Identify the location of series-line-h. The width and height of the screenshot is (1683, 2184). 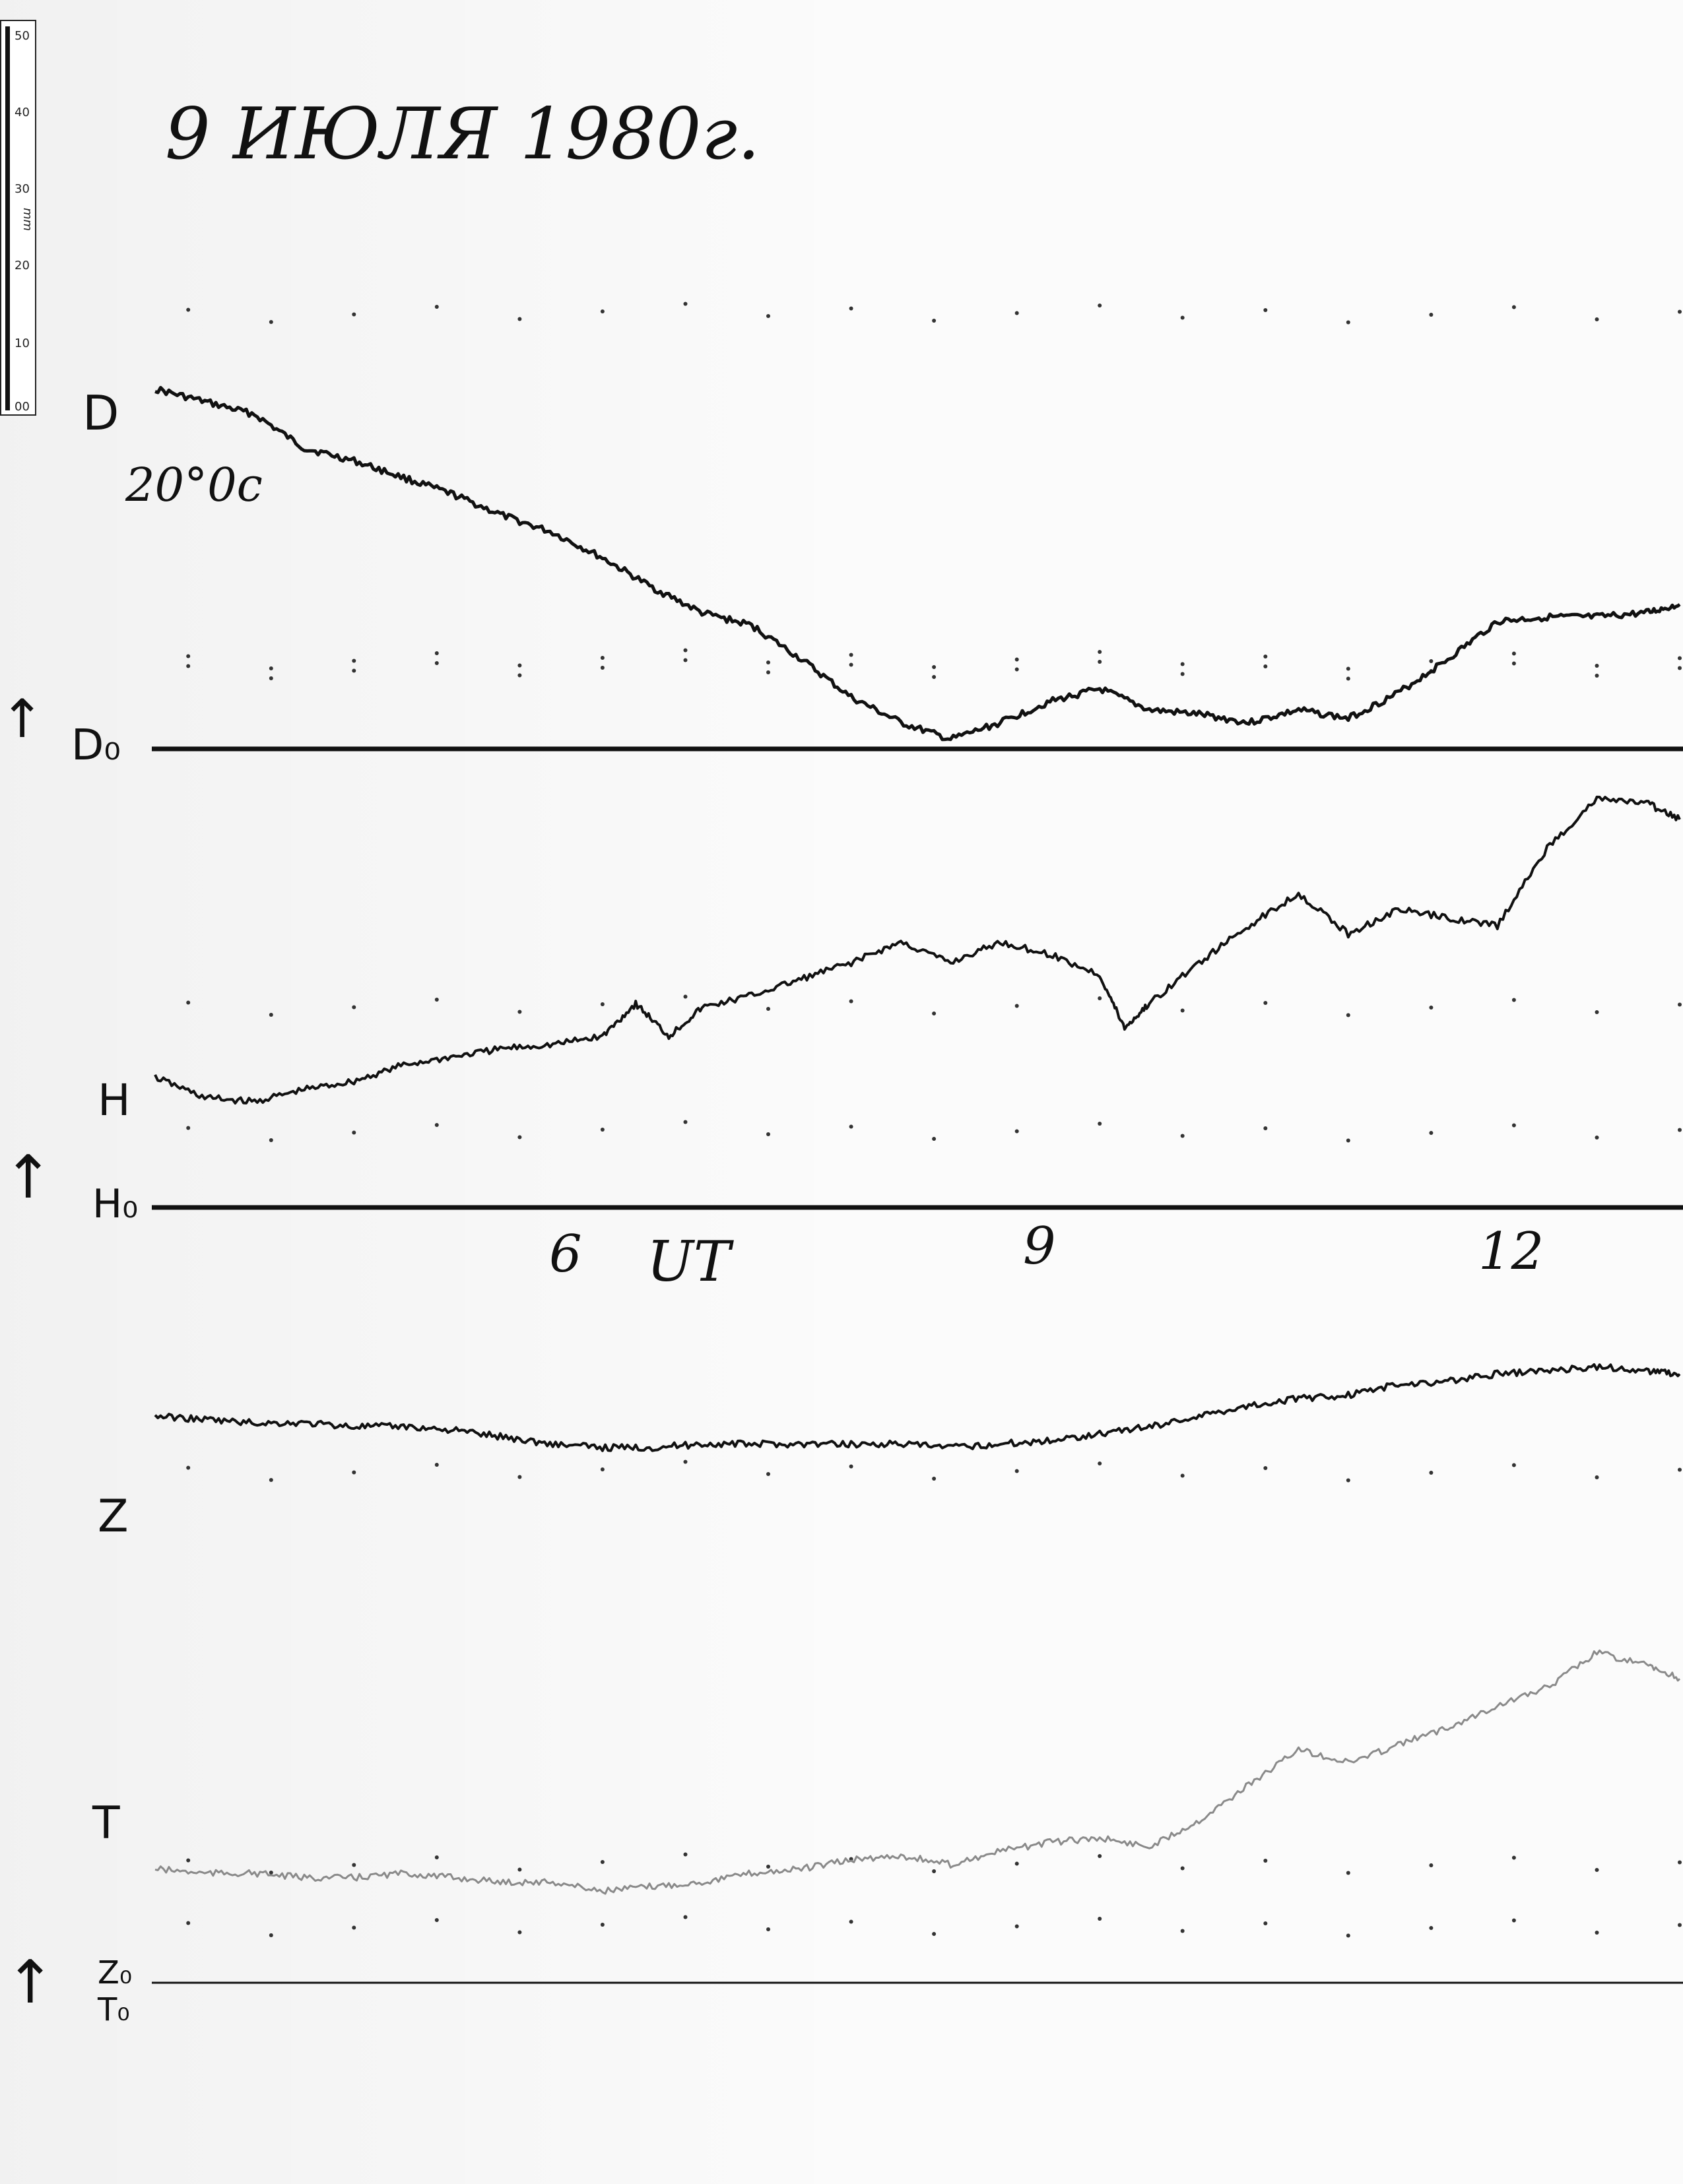
(918, 950).